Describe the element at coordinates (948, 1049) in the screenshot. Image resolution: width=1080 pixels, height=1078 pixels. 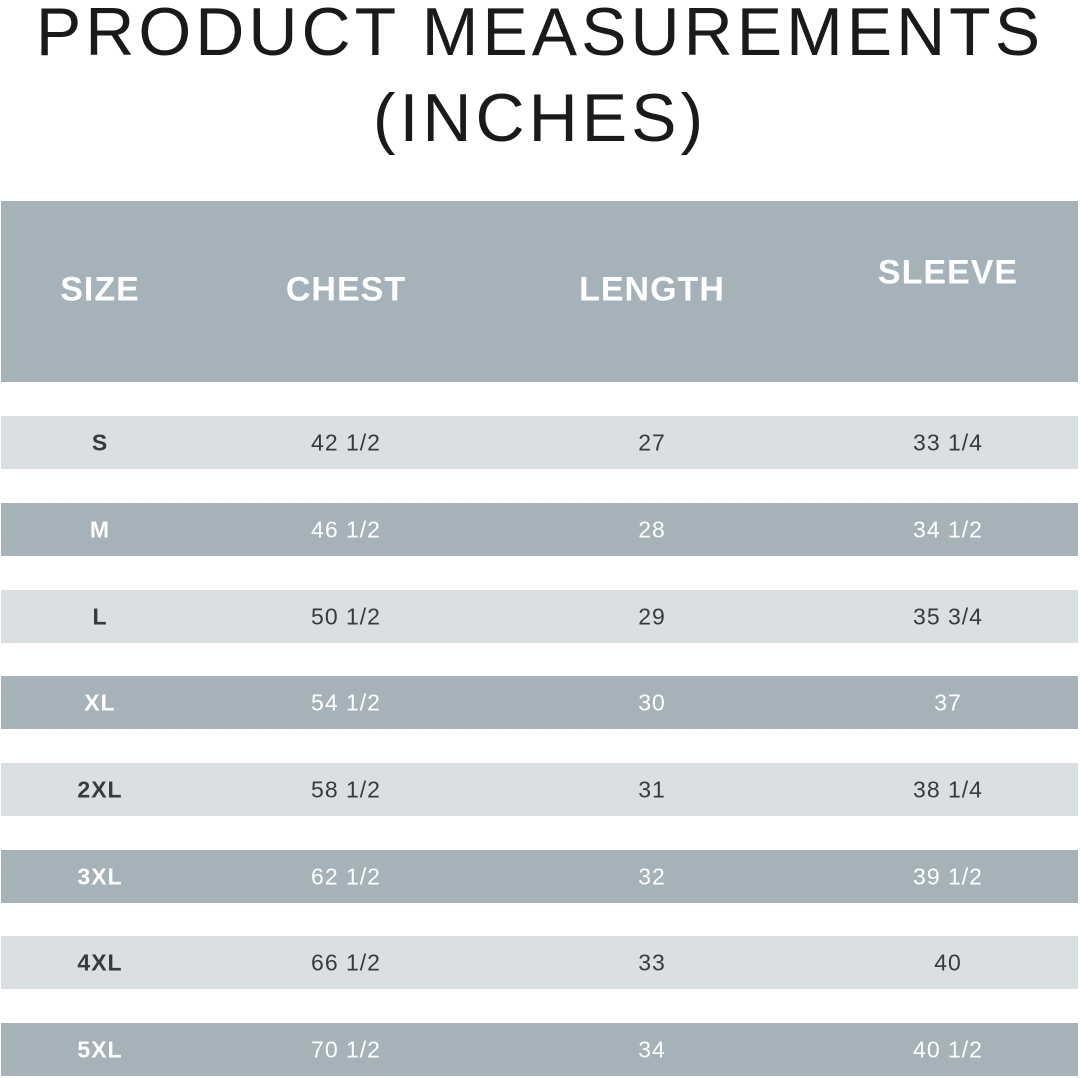
I see `value-cell: 40 1/2` at that location.